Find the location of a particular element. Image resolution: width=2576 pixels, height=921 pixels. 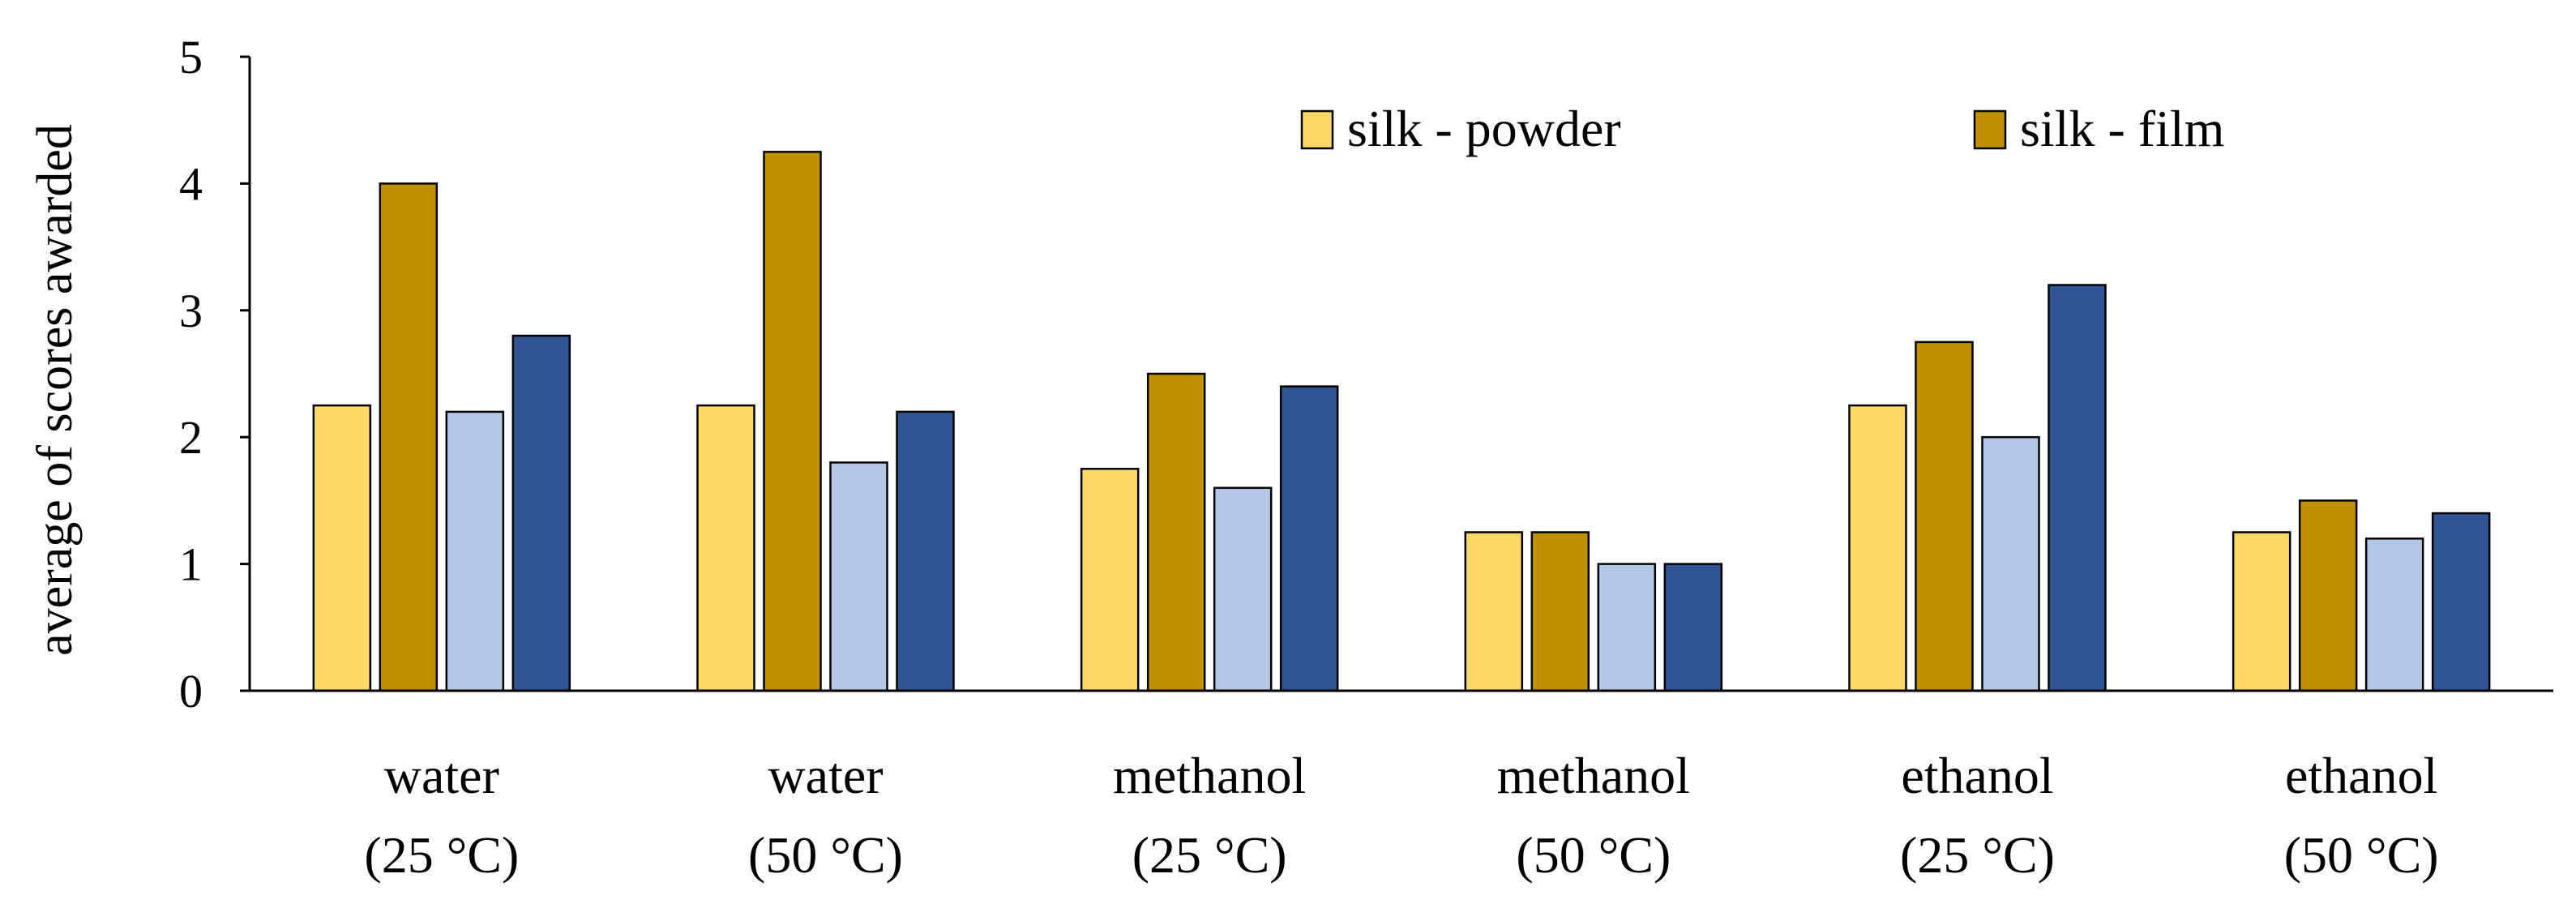

category-label-3-line-2: (25 °C) is located at coordinates (1209, 855).